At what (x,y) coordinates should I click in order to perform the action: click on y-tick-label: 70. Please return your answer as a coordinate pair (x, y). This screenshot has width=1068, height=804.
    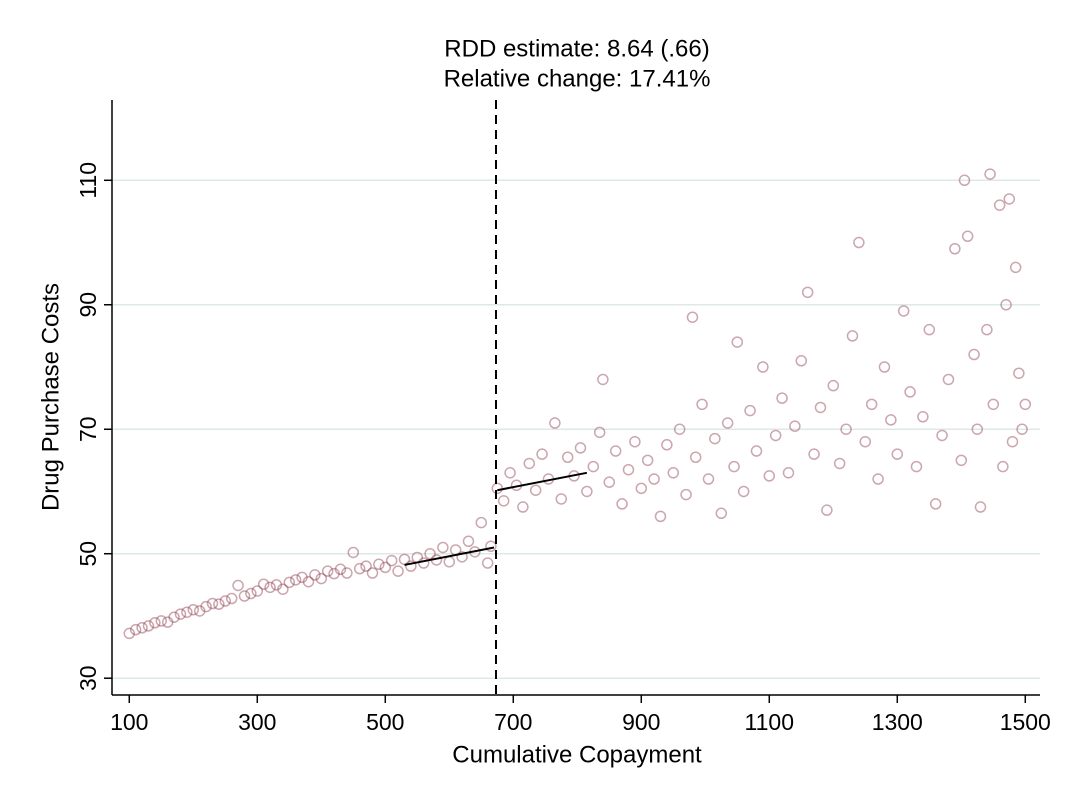
    Looking at the image, I should click on (88, 429).